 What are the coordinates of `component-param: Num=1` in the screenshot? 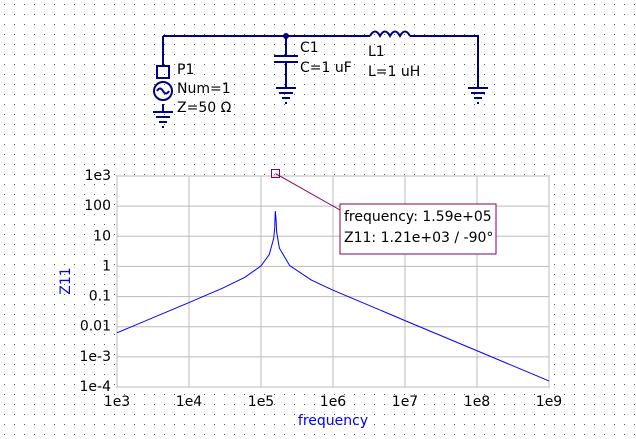 It's located at (204, 89).